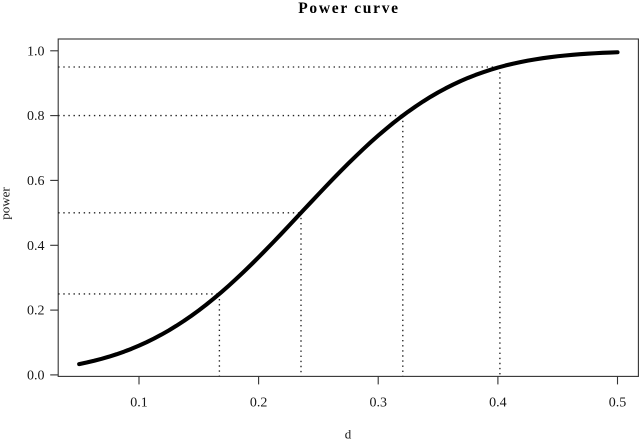  I want to click on svg-text: Power curve, so click(348, 8).